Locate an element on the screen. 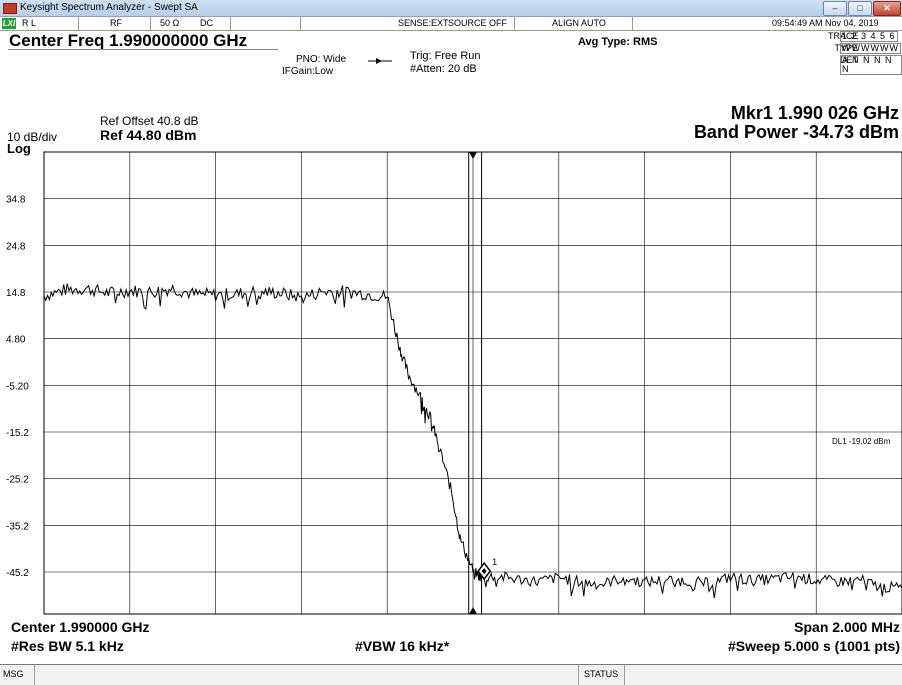 The height and width of the screenshot is (685, 902). y-tick-label: -45.2 is located at coordinates (17, 573).